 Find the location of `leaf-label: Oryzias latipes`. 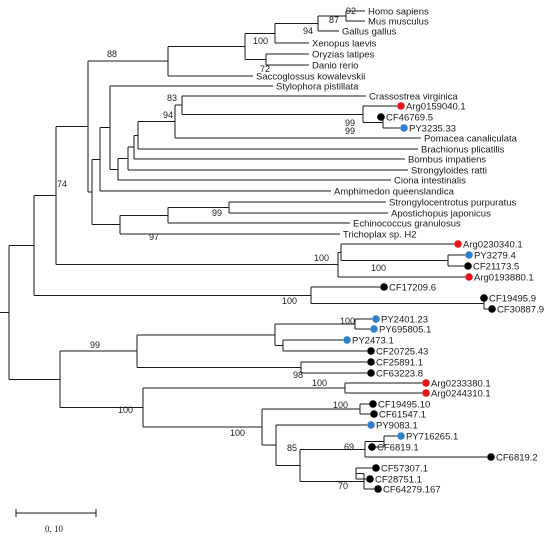

leaf-label: Oryzias latipes is located at coordinates (343, 55).